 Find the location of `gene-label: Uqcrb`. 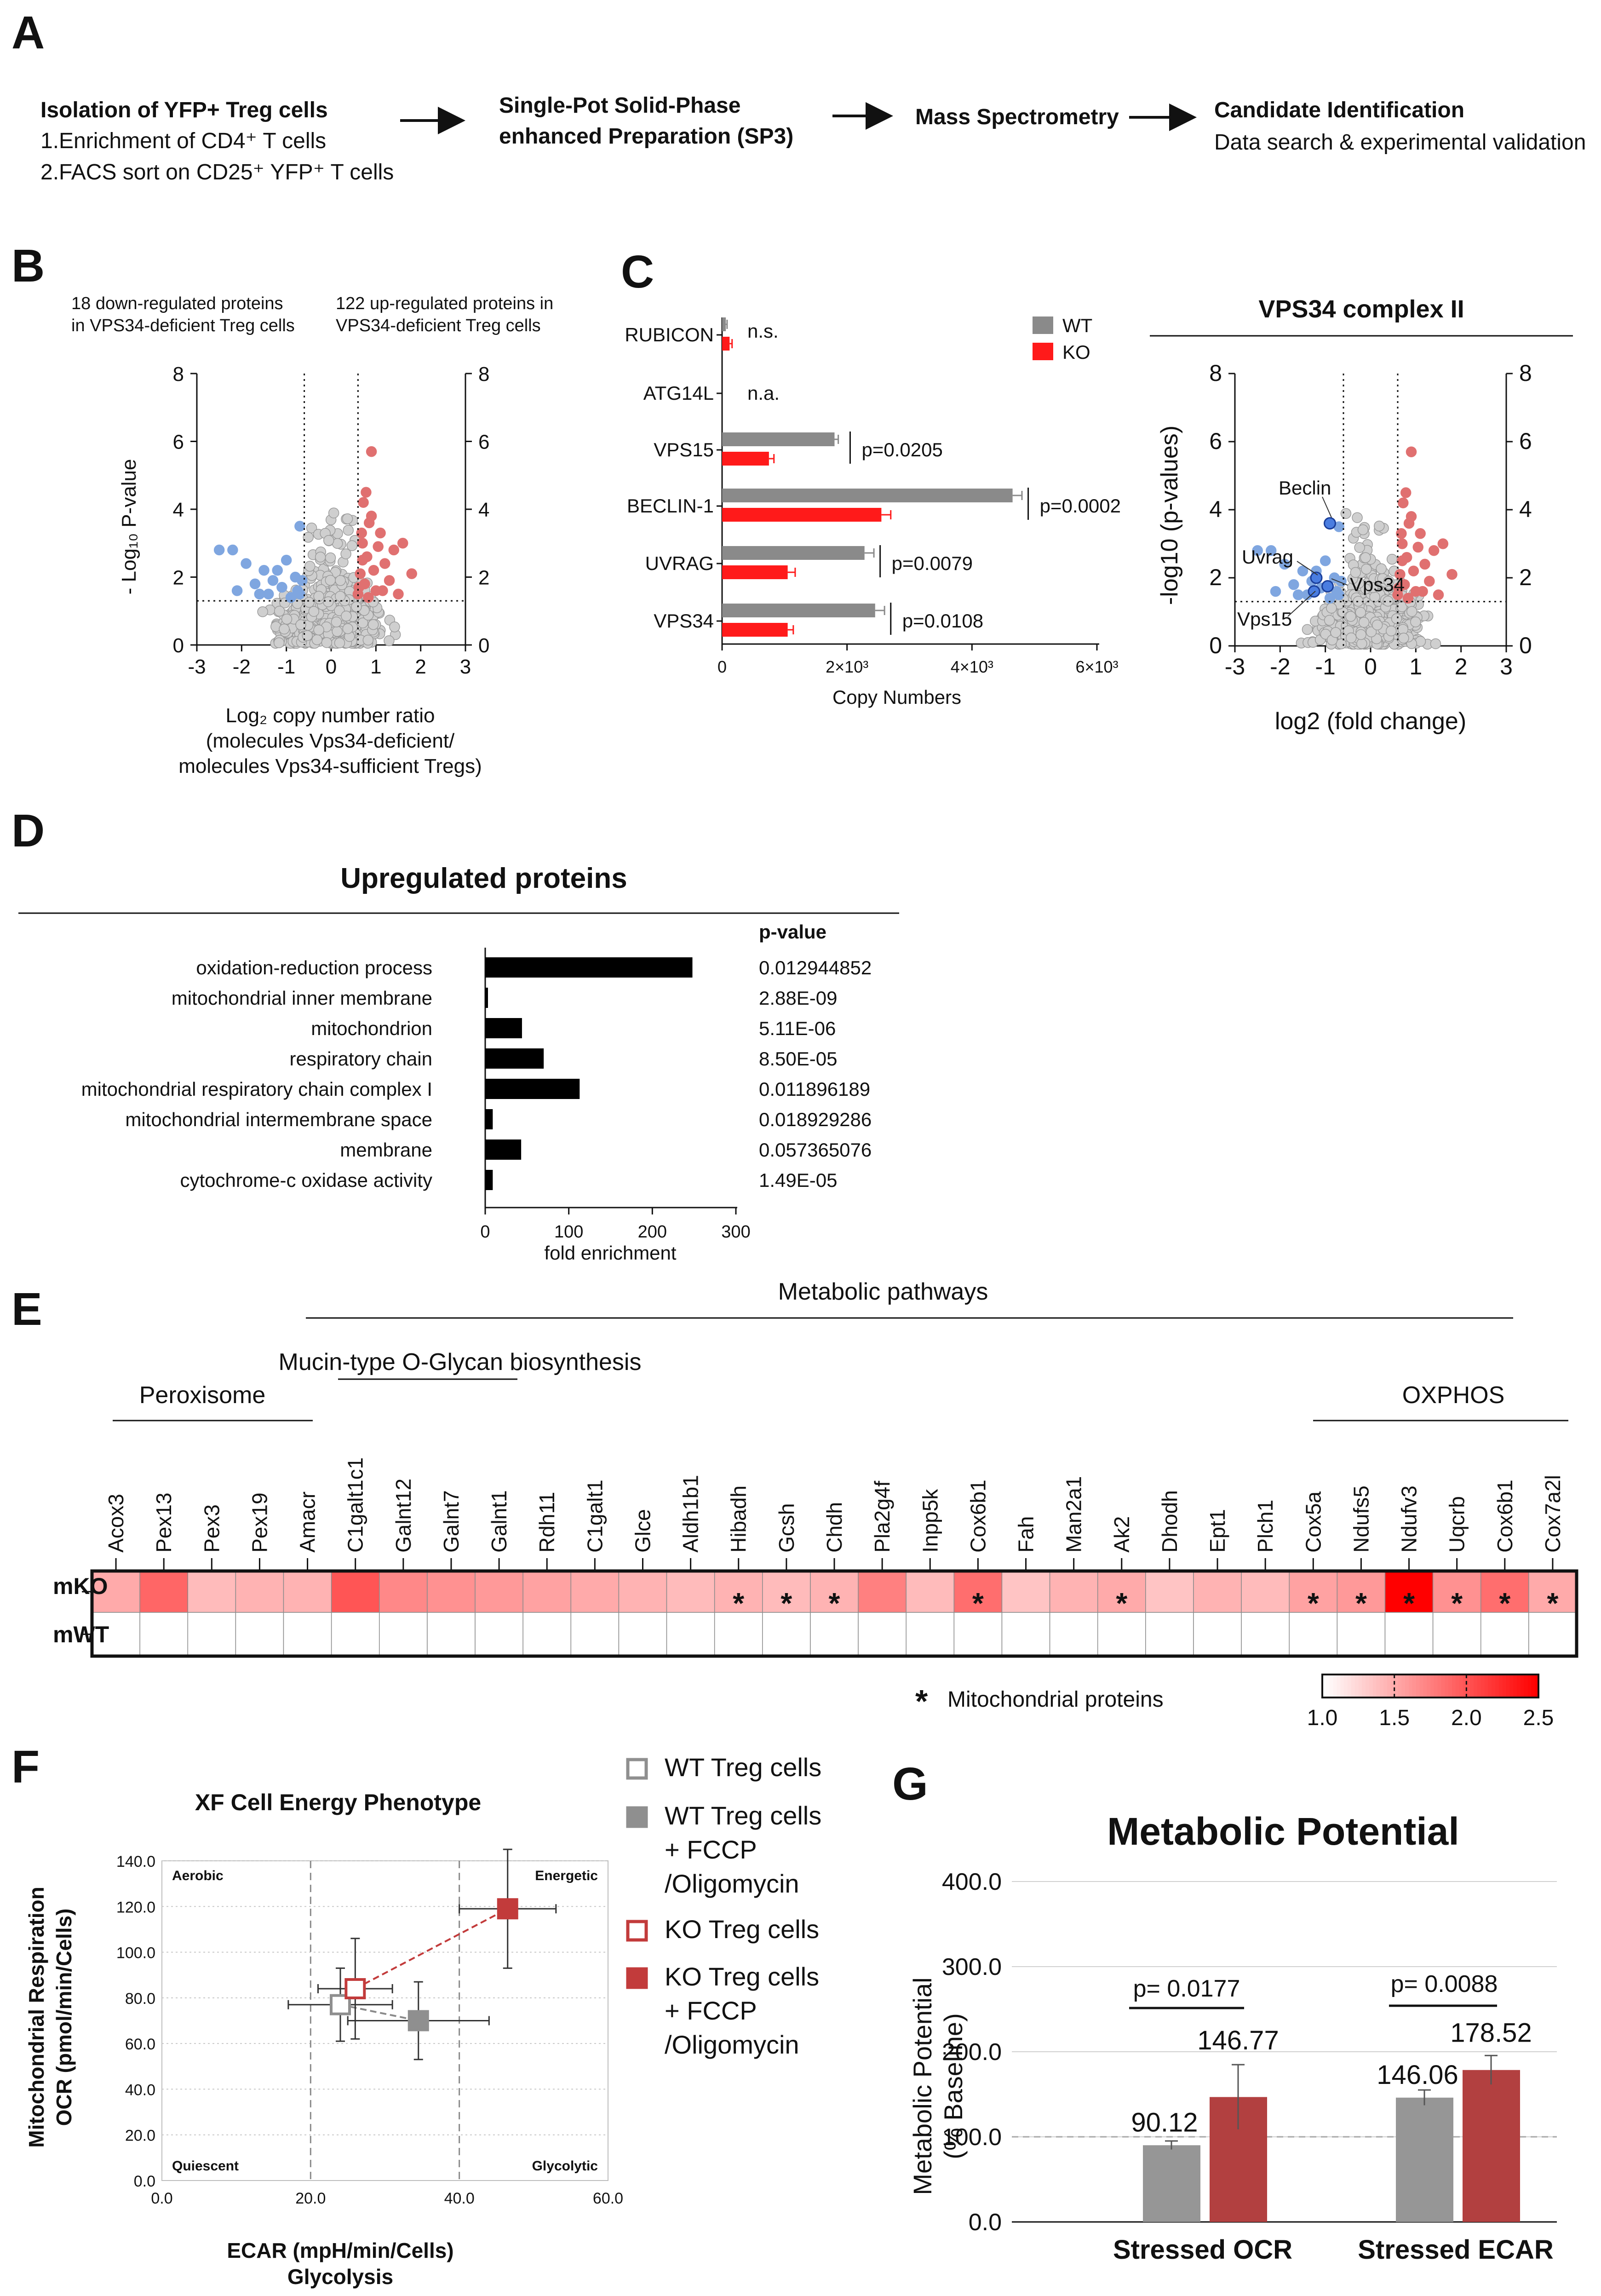

gene-label: Uqcrb is located at coordinates (1457, 1524).